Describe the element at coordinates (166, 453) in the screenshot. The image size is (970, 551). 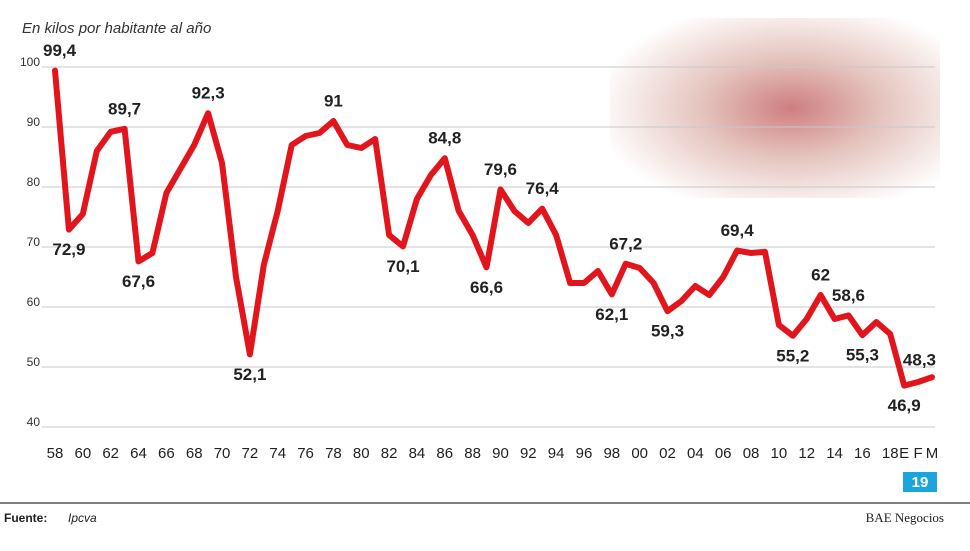
I see `x-tick-label: 66` at that location.